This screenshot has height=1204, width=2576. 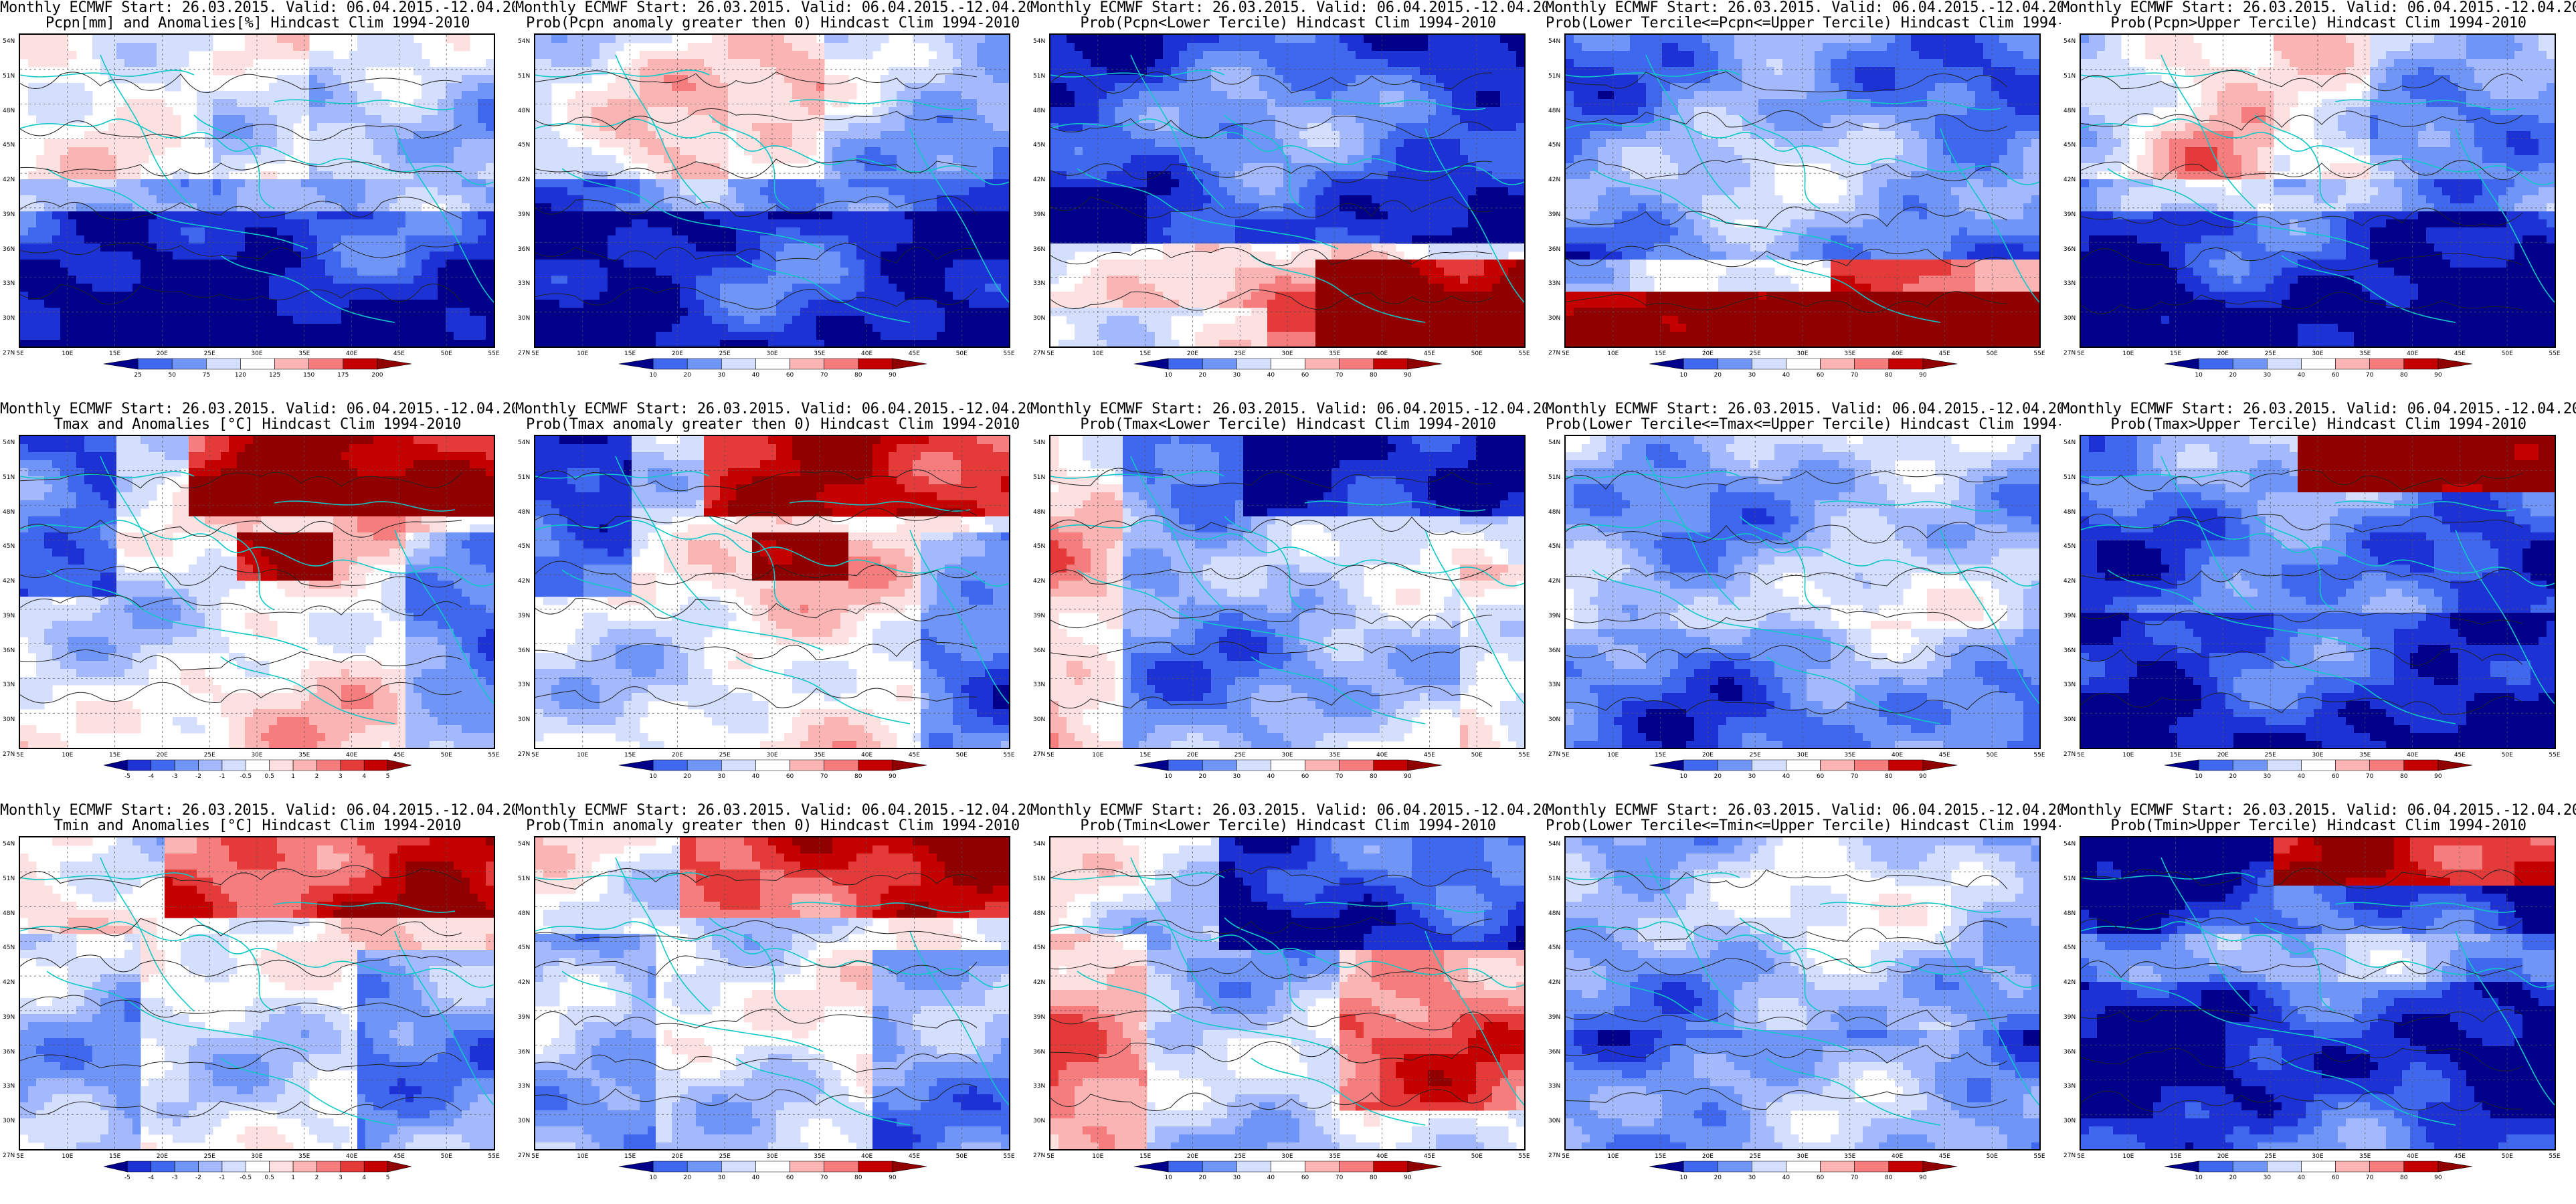 What do you see at coordinates (1097, 1156) in the screenshot?
I see `longitude-label: 10E` at bounding box center [1097, 1156].